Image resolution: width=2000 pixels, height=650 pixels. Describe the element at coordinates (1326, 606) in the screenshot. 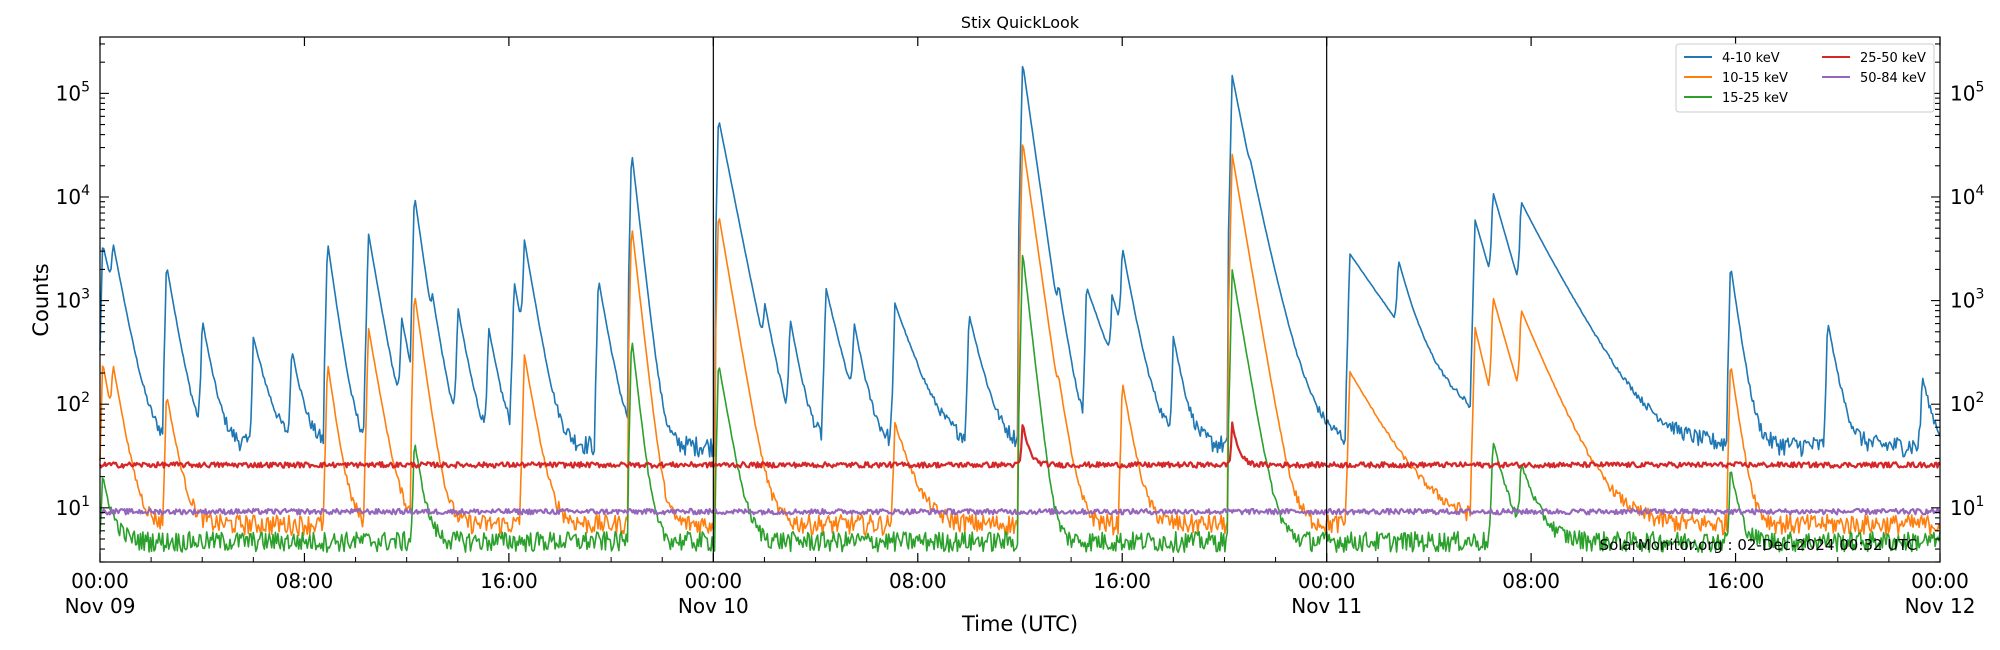

I see `x-tick-date-label: Nov 11` at that location.